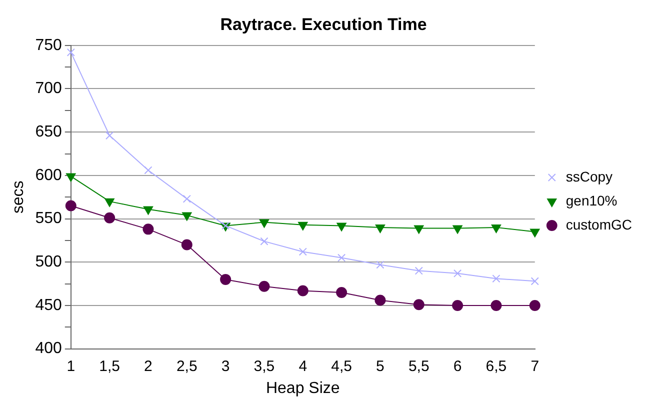 The width and height of the screenshot is (652, 400). What do you see at coordinates (187, 366) in the screenshot?
I see `x-tick-label: 2,5` at bounding box center [187, 366].